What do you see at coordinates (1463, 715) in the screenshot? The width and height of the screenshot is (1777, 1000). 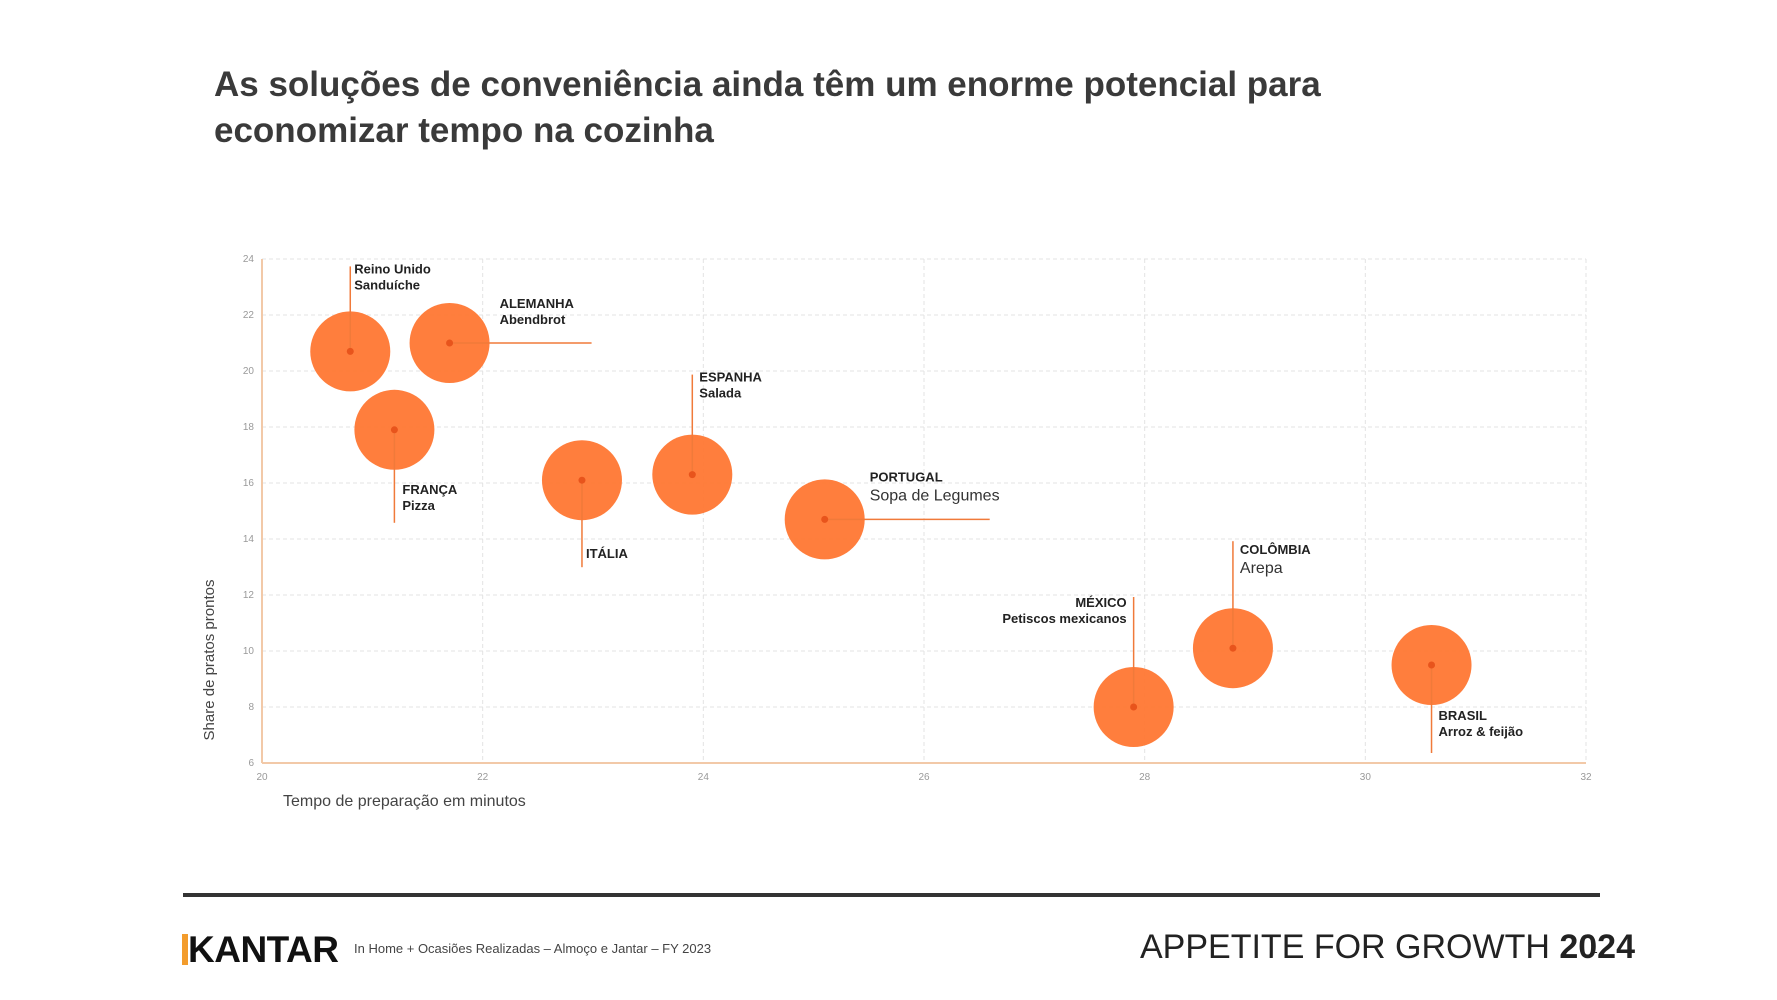 I see `bubble-label-country: BRASIL` at bounding box center [1463, 715].